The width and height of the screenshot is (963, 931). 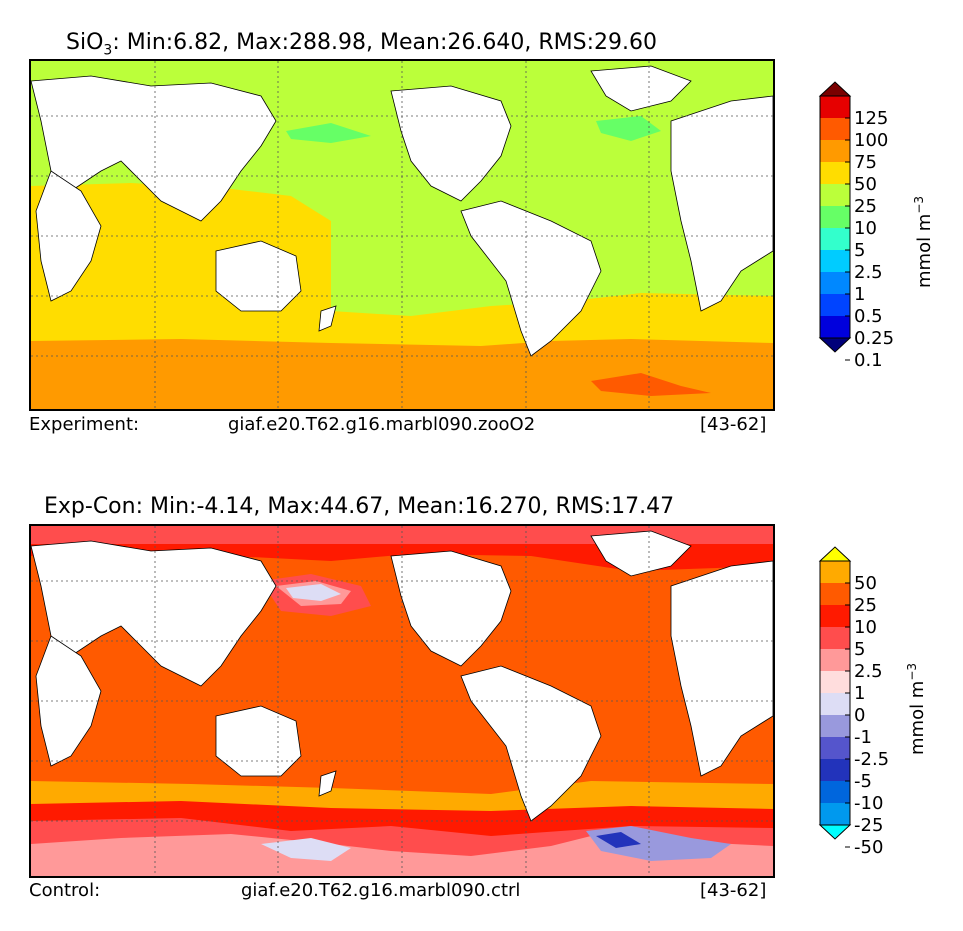 I want to click on bottom-colorbar-tick-label: 5, so click(x=859, y=649).